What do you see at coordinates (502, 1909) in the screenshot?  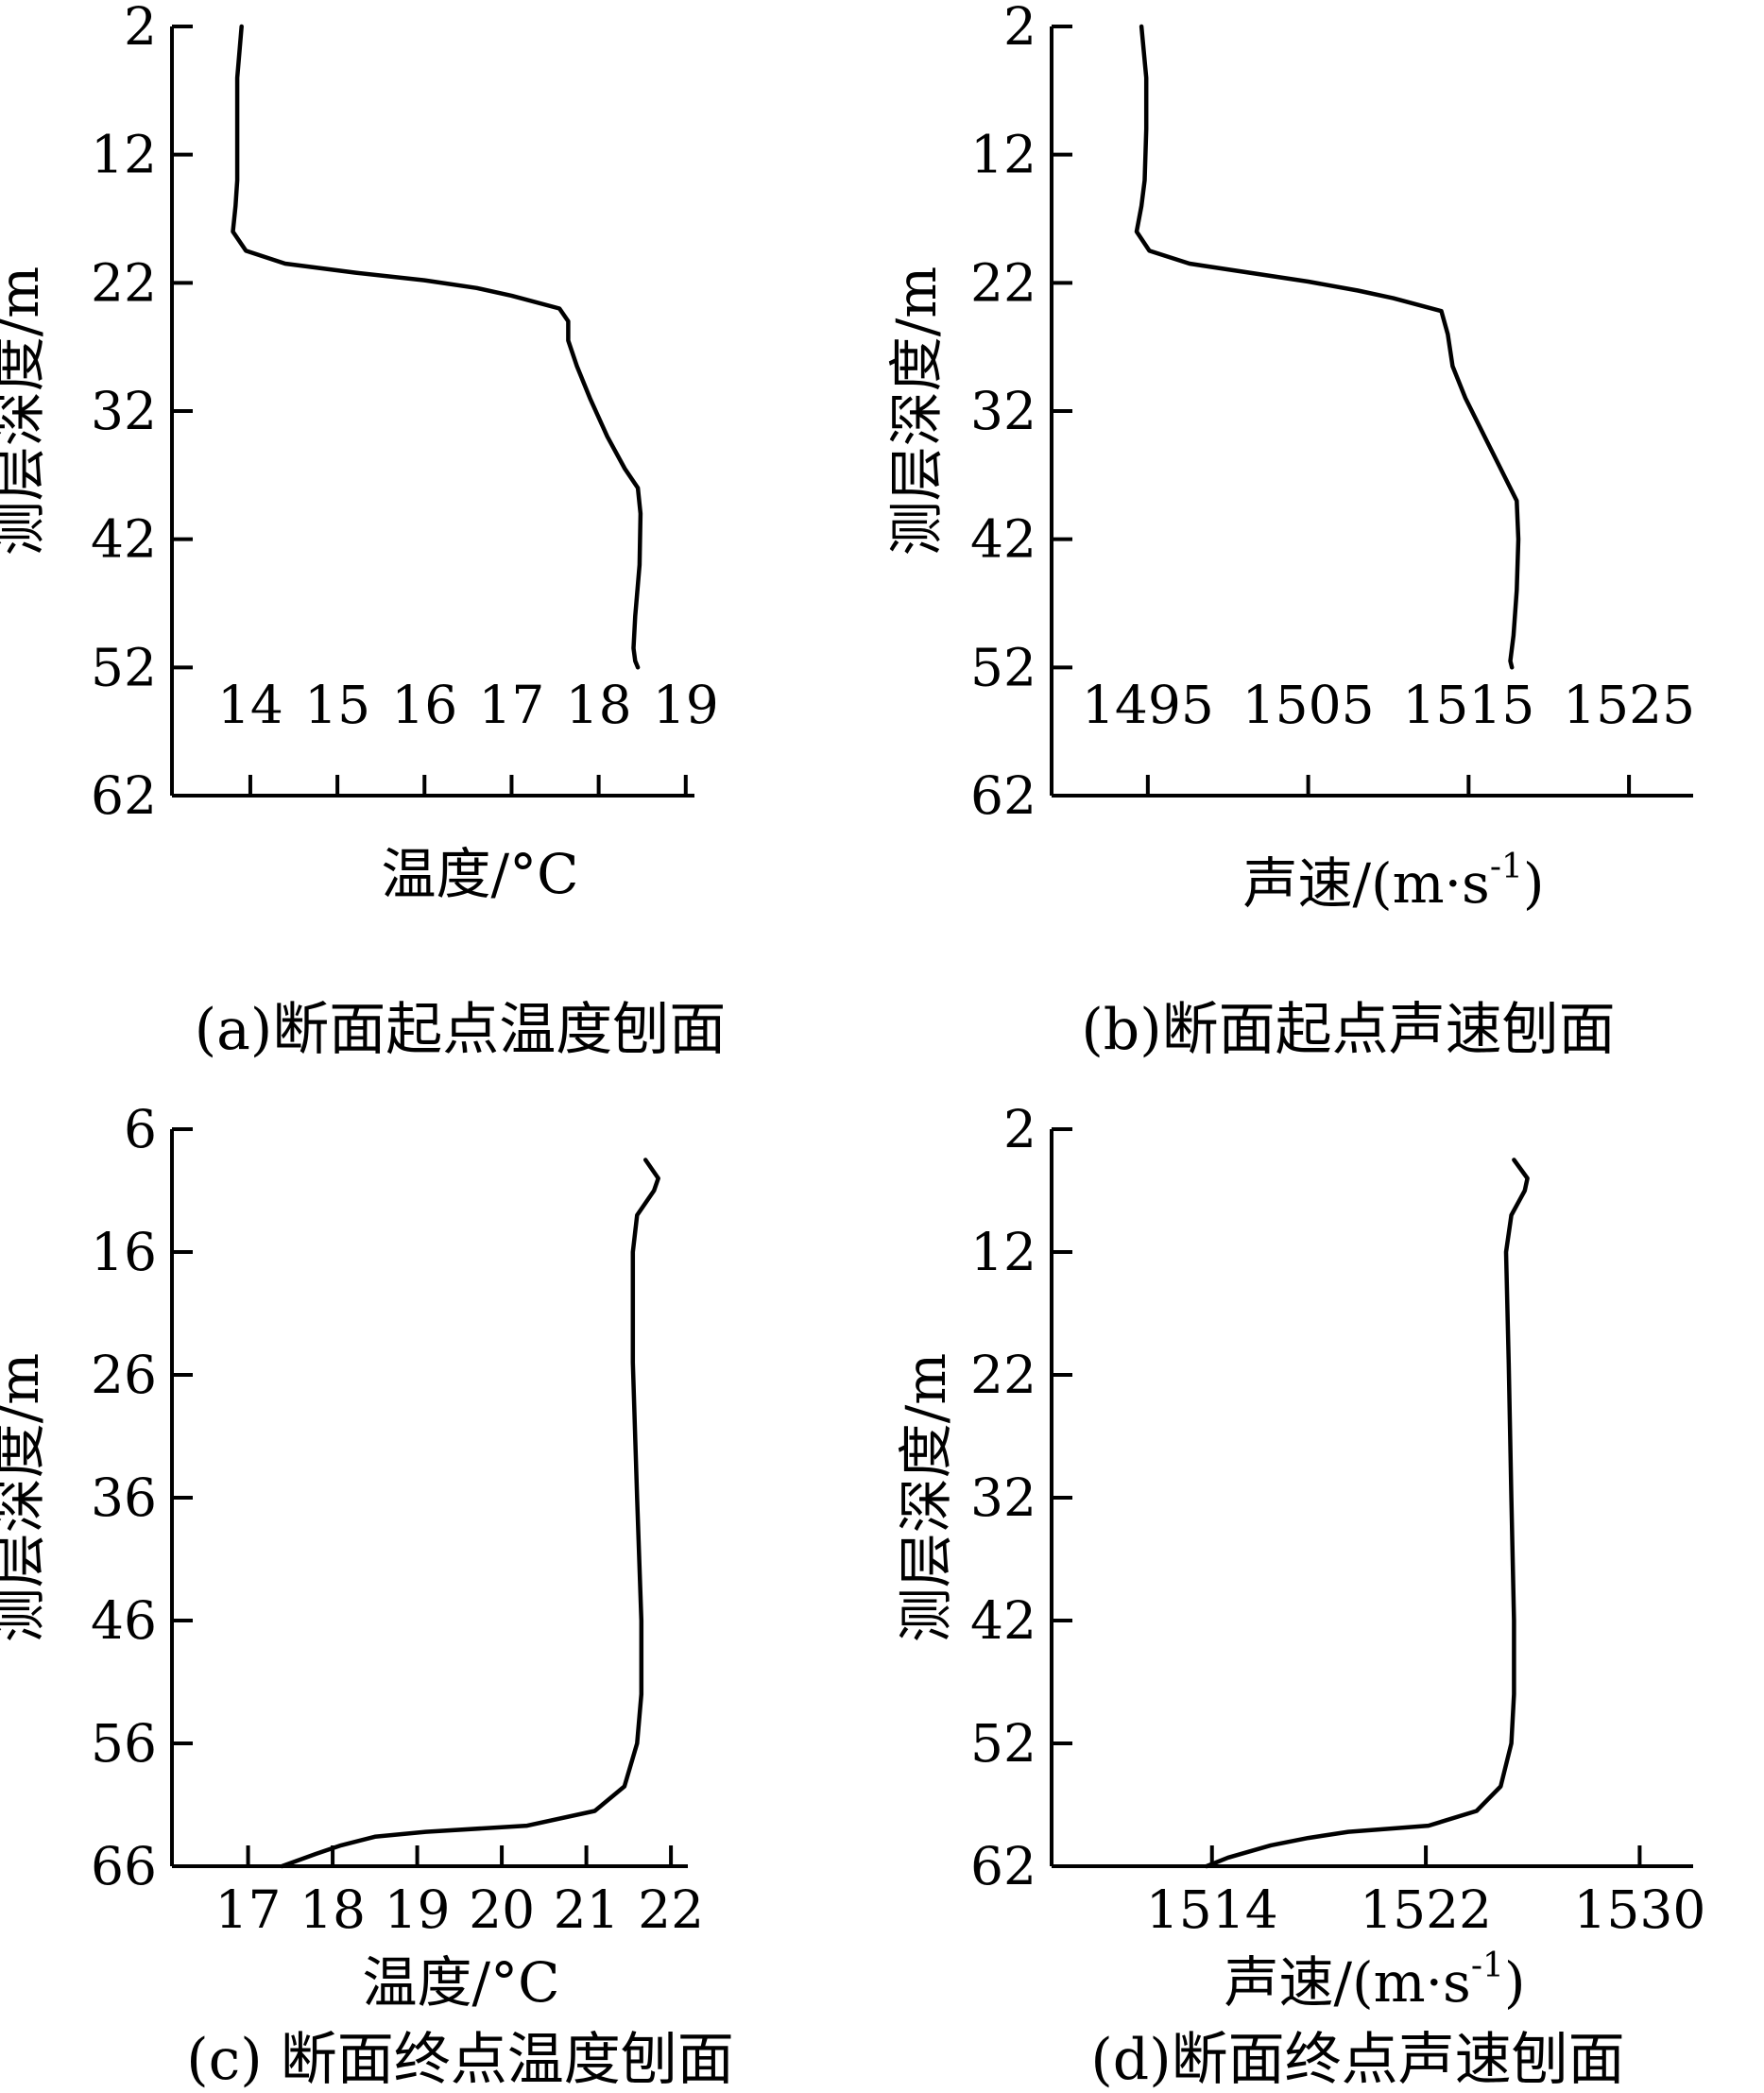 I see `x-tick-label: 20` at bounding box center [502, 1909].